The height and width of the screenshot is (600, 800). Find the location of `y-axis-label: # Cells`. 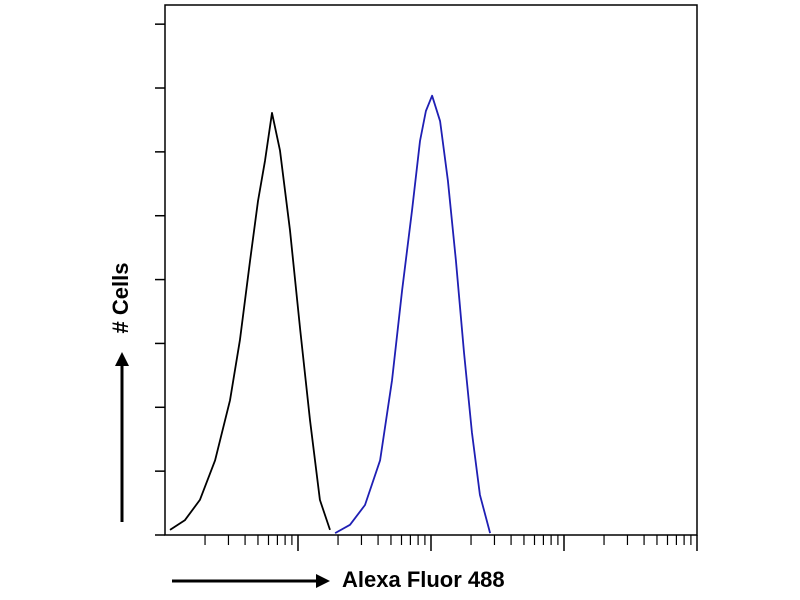

y-axis-label: # Cells is located at coordinates (120, 298).